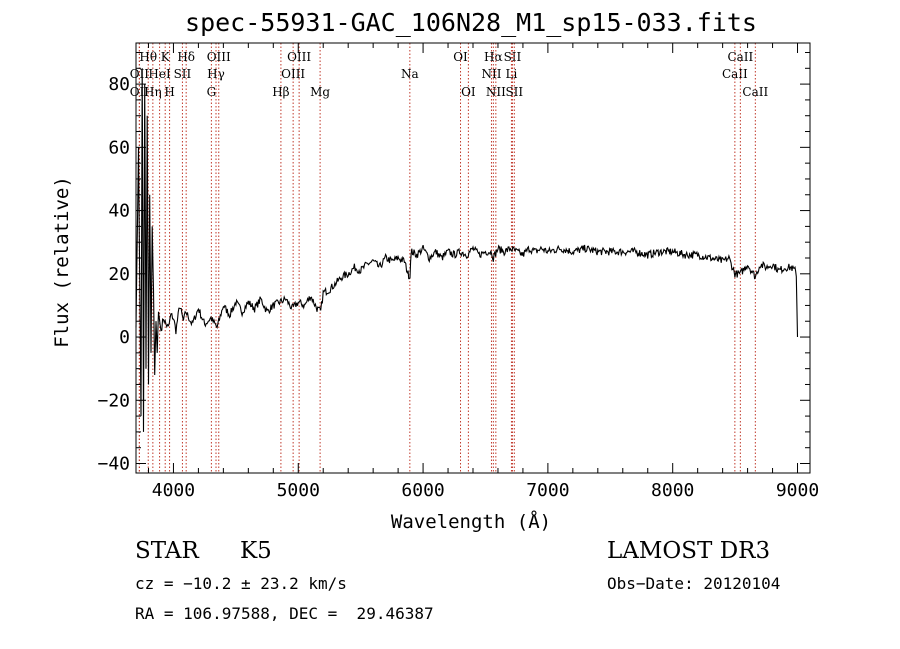  I want to click on x-tick-label: 7000, so click(547, 490).